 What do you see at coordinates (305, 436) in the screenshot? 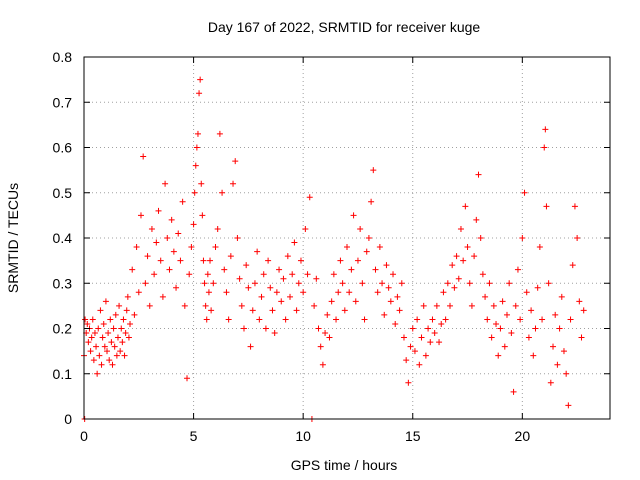
I see `x-axis-tick-labels: 0 5 10 15 20` at bounding box center [305, 436].